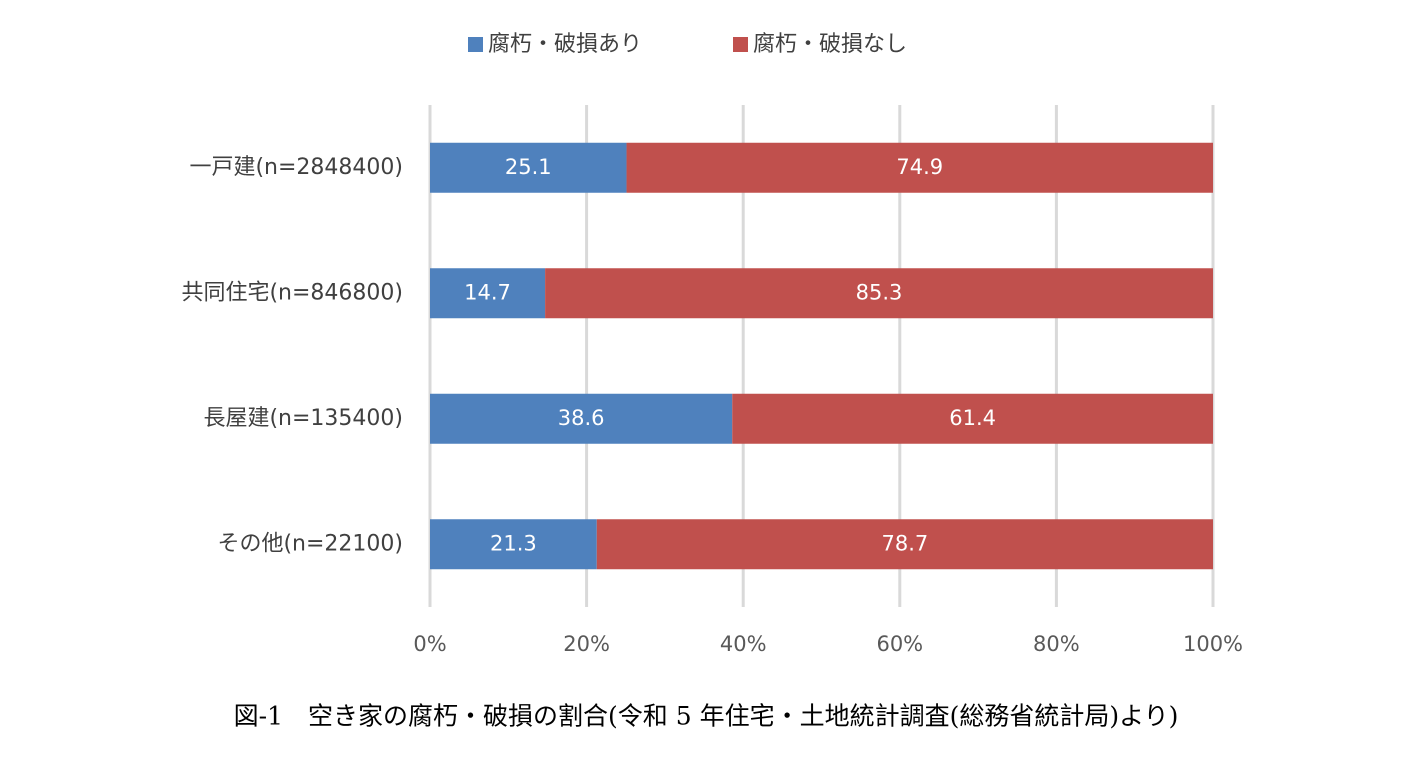  What do you see at coordinates (743, 644) in the screenshot?
I see `x-tick-label: 40%` at bounding box center [743, 644].